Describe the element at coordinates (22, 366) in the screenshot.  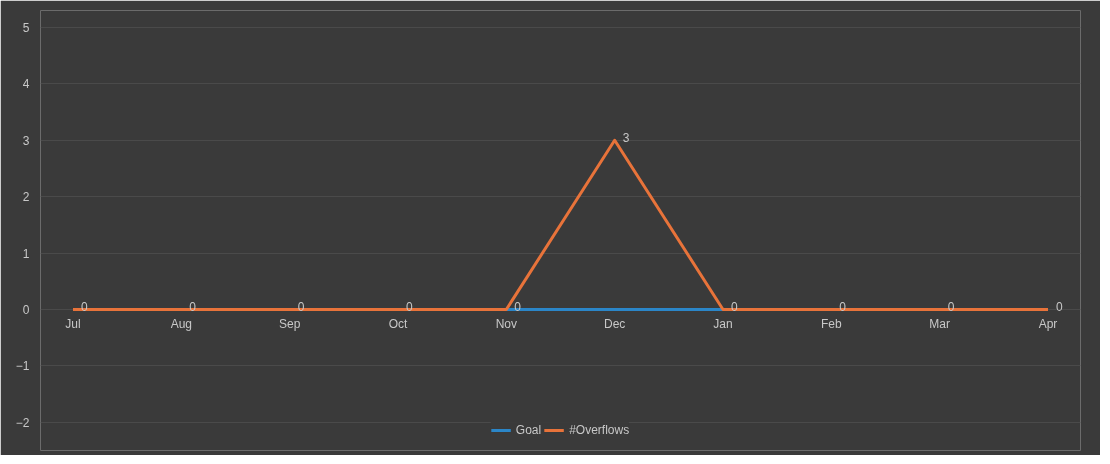
I see `y-tick-label: −1` at that location.